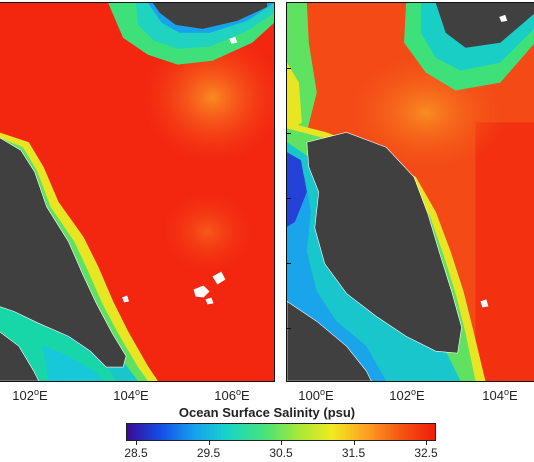 This screenshot has width=534, height=462. What do you see at coordinates (353, 453) in the screenshot?
I see `colorbar-tick-label: 31.5` at bounding box center [353, 453].